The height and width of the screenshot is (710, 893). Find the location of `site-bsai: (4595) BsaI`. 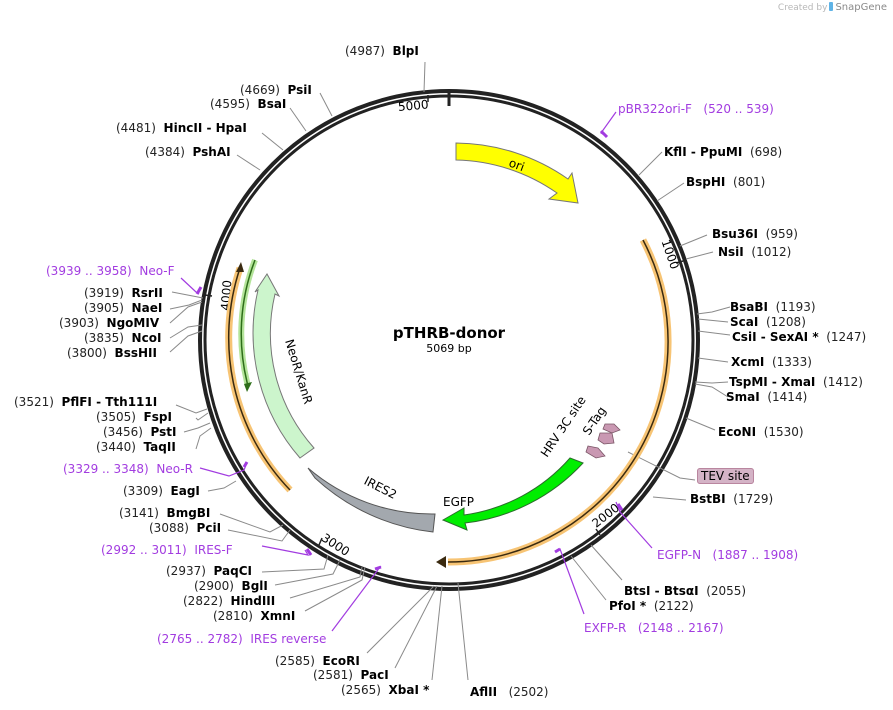

site-bsai: (4595) BsaI is located at coordinates (248, 104).